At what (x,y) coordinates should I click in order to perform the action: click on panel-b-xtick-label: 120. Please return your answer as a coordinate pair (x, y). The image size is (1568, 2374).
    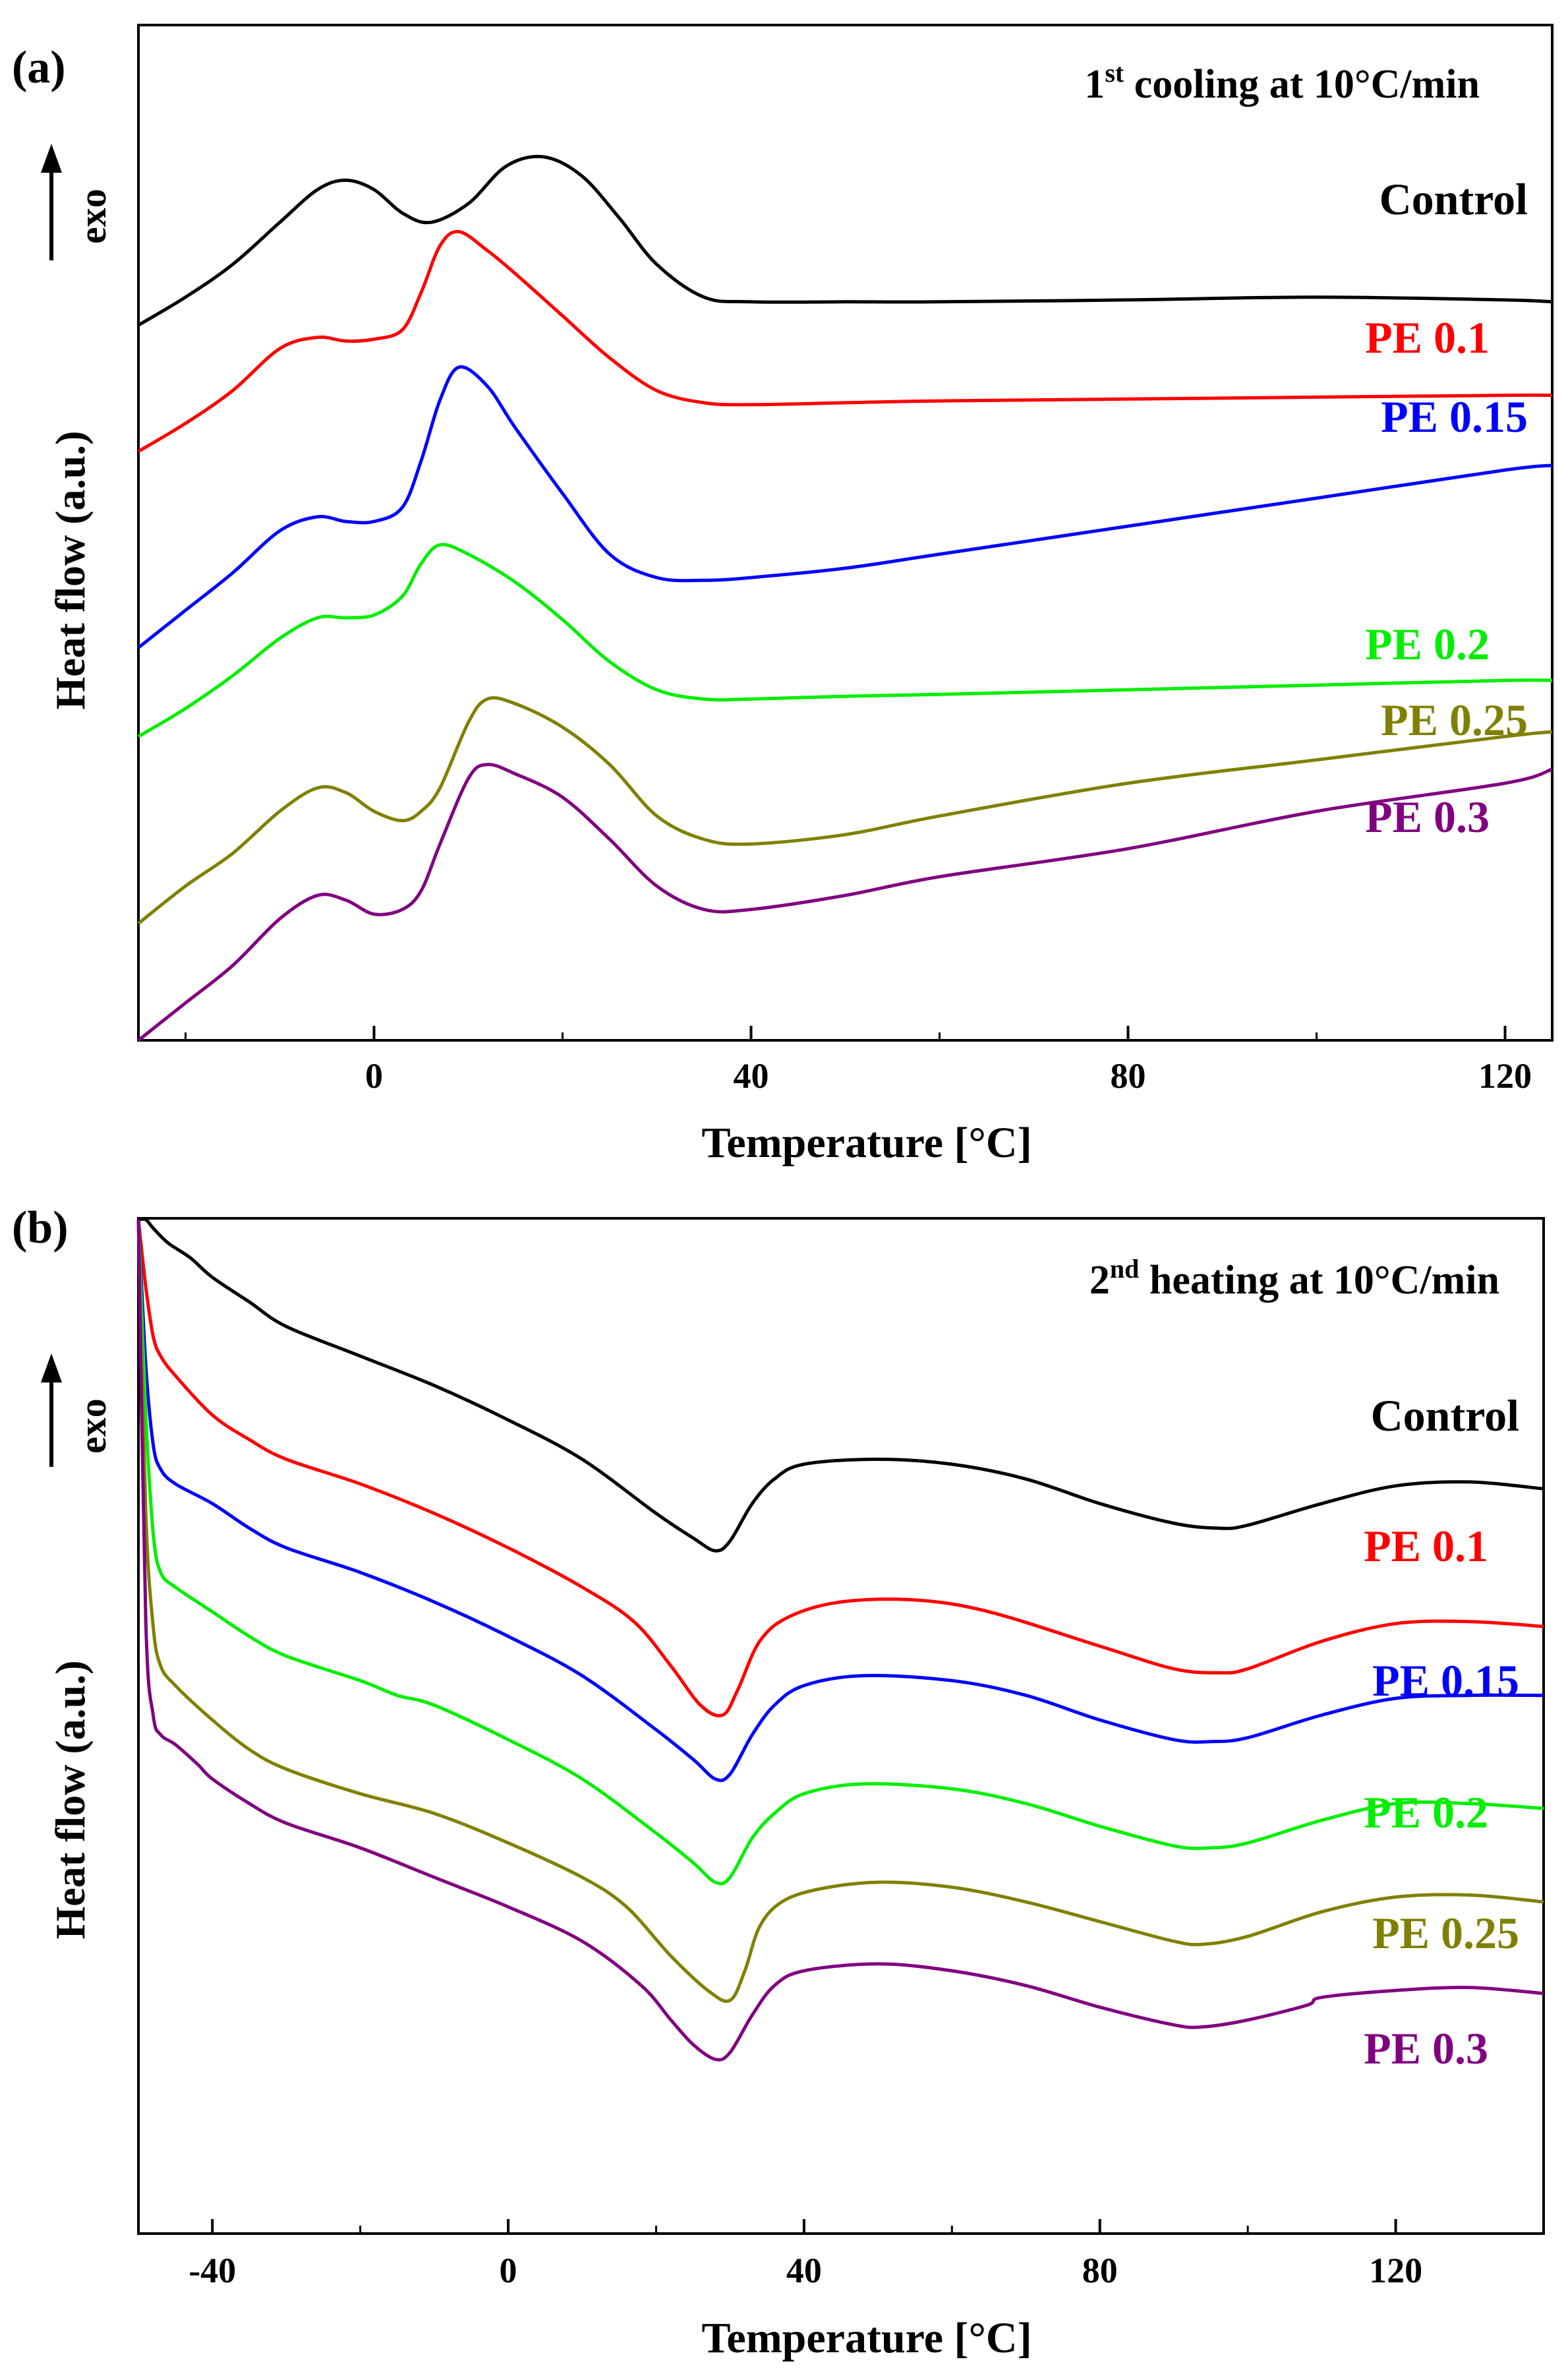
    Looking at the image, I should click on (1395, 2270).